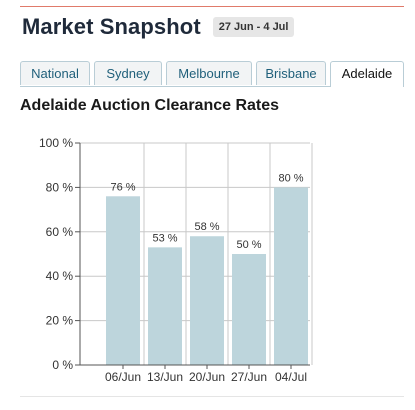 This screenshot has height=410, width=415. I want to click on y-tick-label: 60 %, so click(60, 232).